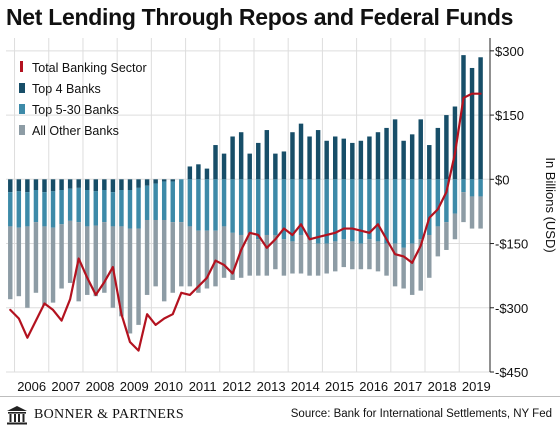 The width and height of the screenshot is (560, 434). What do you see at coordinates (407, 386) in the screenshot?
I see `x-tick-label: 2017` at bounding box center [407, 386].